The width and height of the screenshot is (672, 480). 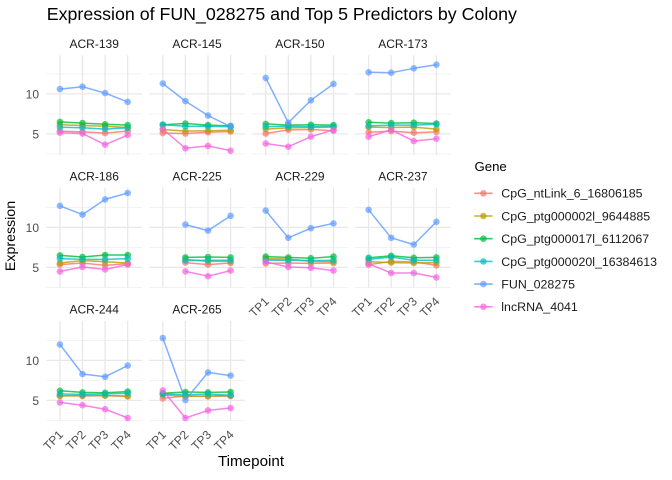 What do you see at coordinates (539, 307) in the screenshot?
I see `svg-text: lncRNA_4041` at bounding box center [539, 307].